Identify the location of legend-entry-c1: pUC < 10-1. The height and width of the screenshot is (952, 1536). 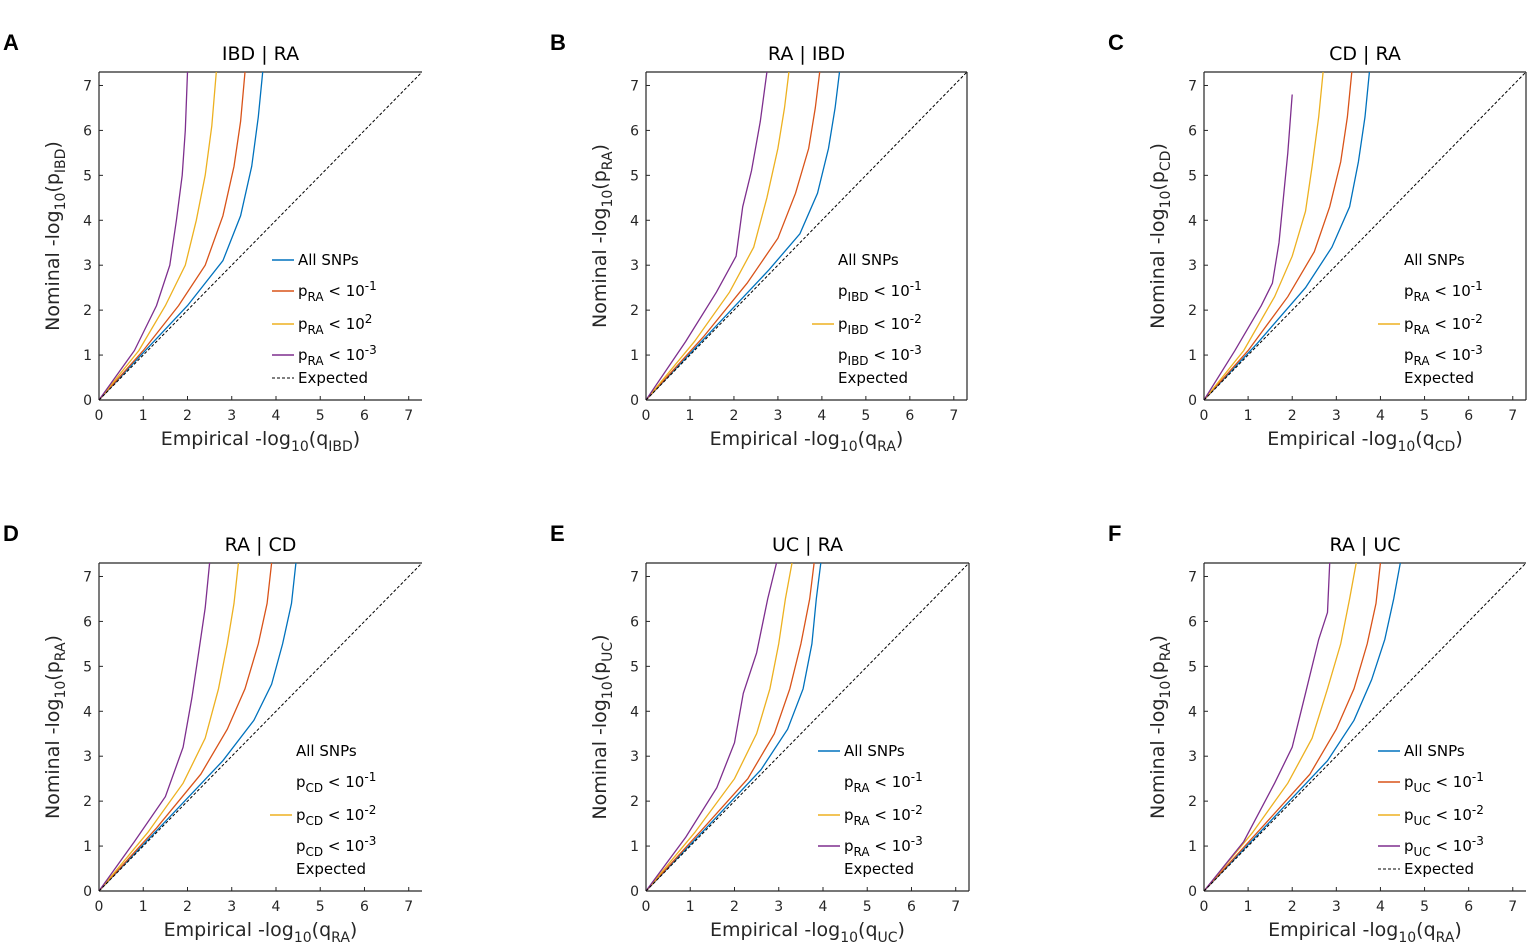
(1444, 782).